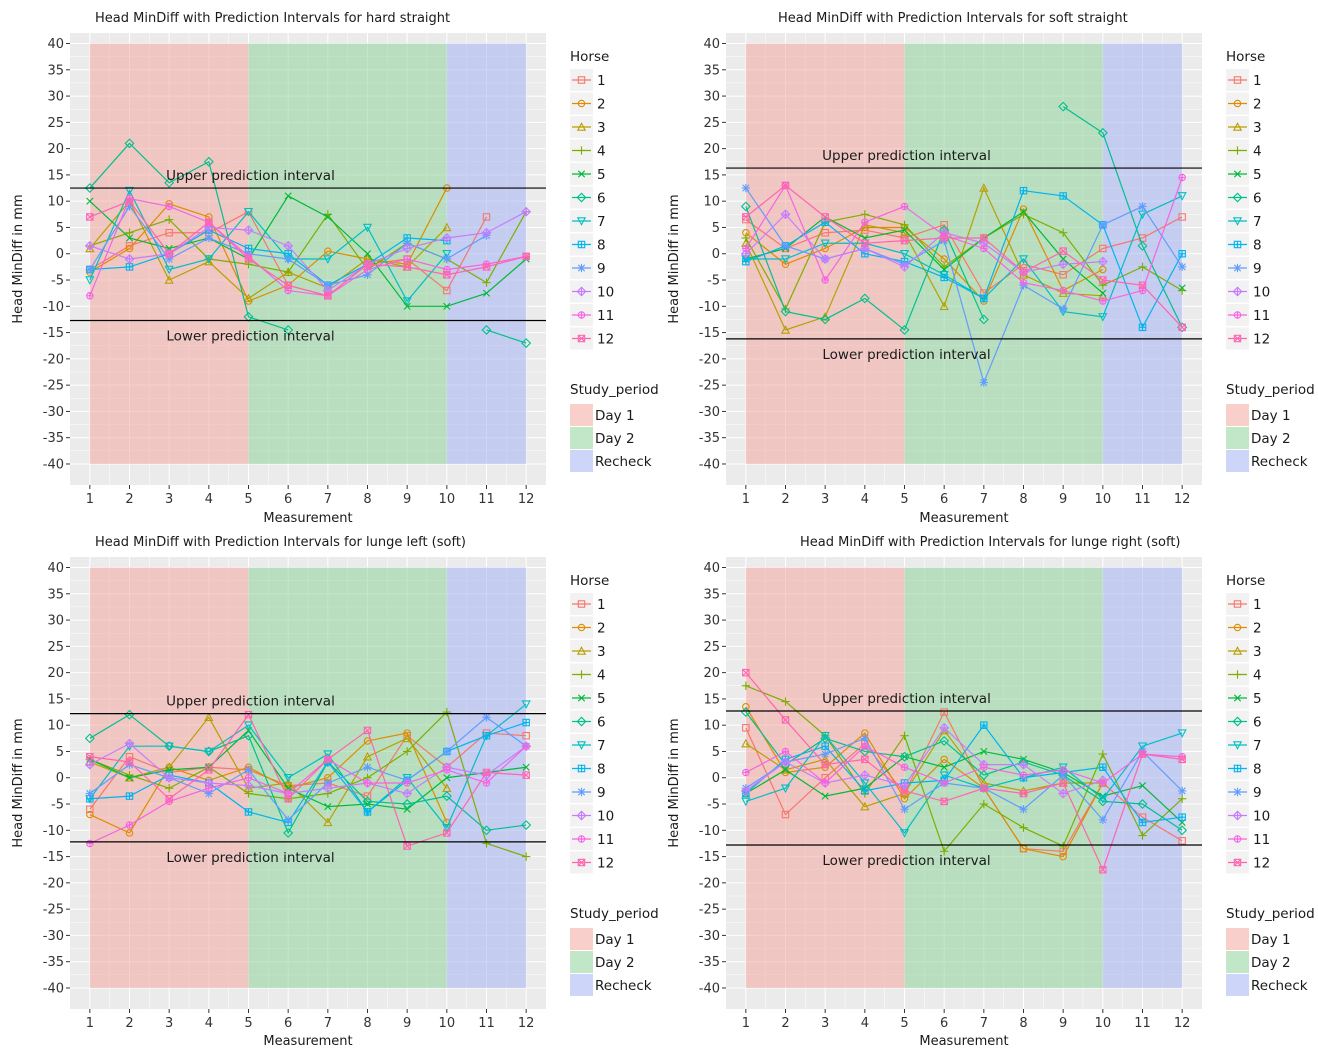 The height and width of the screenshot is (1048, 1318). Describe the element at coordinates (57, 281) in the screenshot. I see `y-tick-label: -5` at that location.